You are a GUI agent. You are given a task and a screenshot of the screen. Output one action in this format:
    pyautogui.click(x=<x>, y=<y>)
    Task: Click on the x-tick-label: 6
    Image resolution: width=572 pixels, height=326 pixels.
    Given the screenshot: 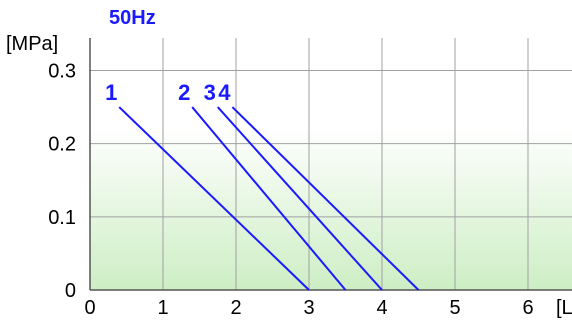 What is the action you would take?
    pyautogui.click(x=527, y=308)
    